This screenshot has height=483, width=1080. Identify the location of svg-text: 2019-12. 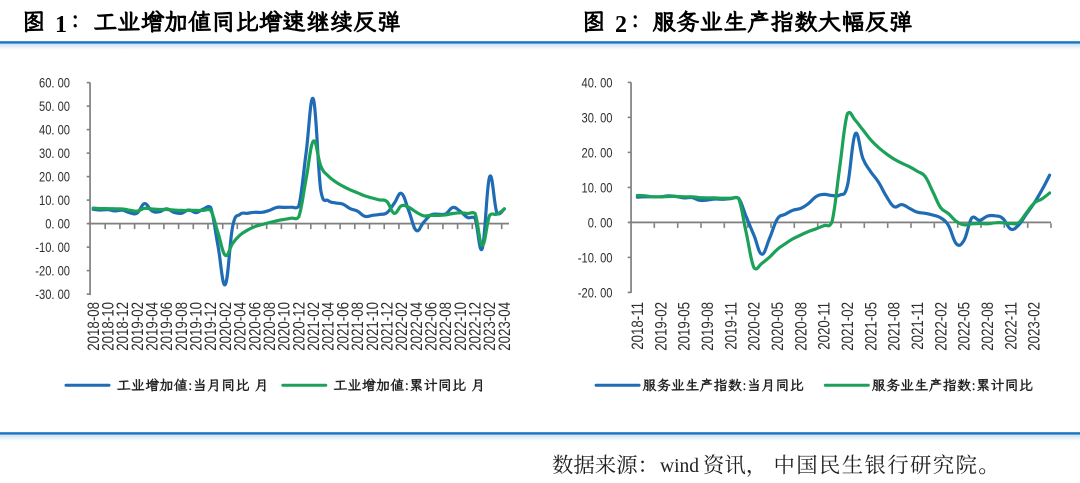
(211, 326).